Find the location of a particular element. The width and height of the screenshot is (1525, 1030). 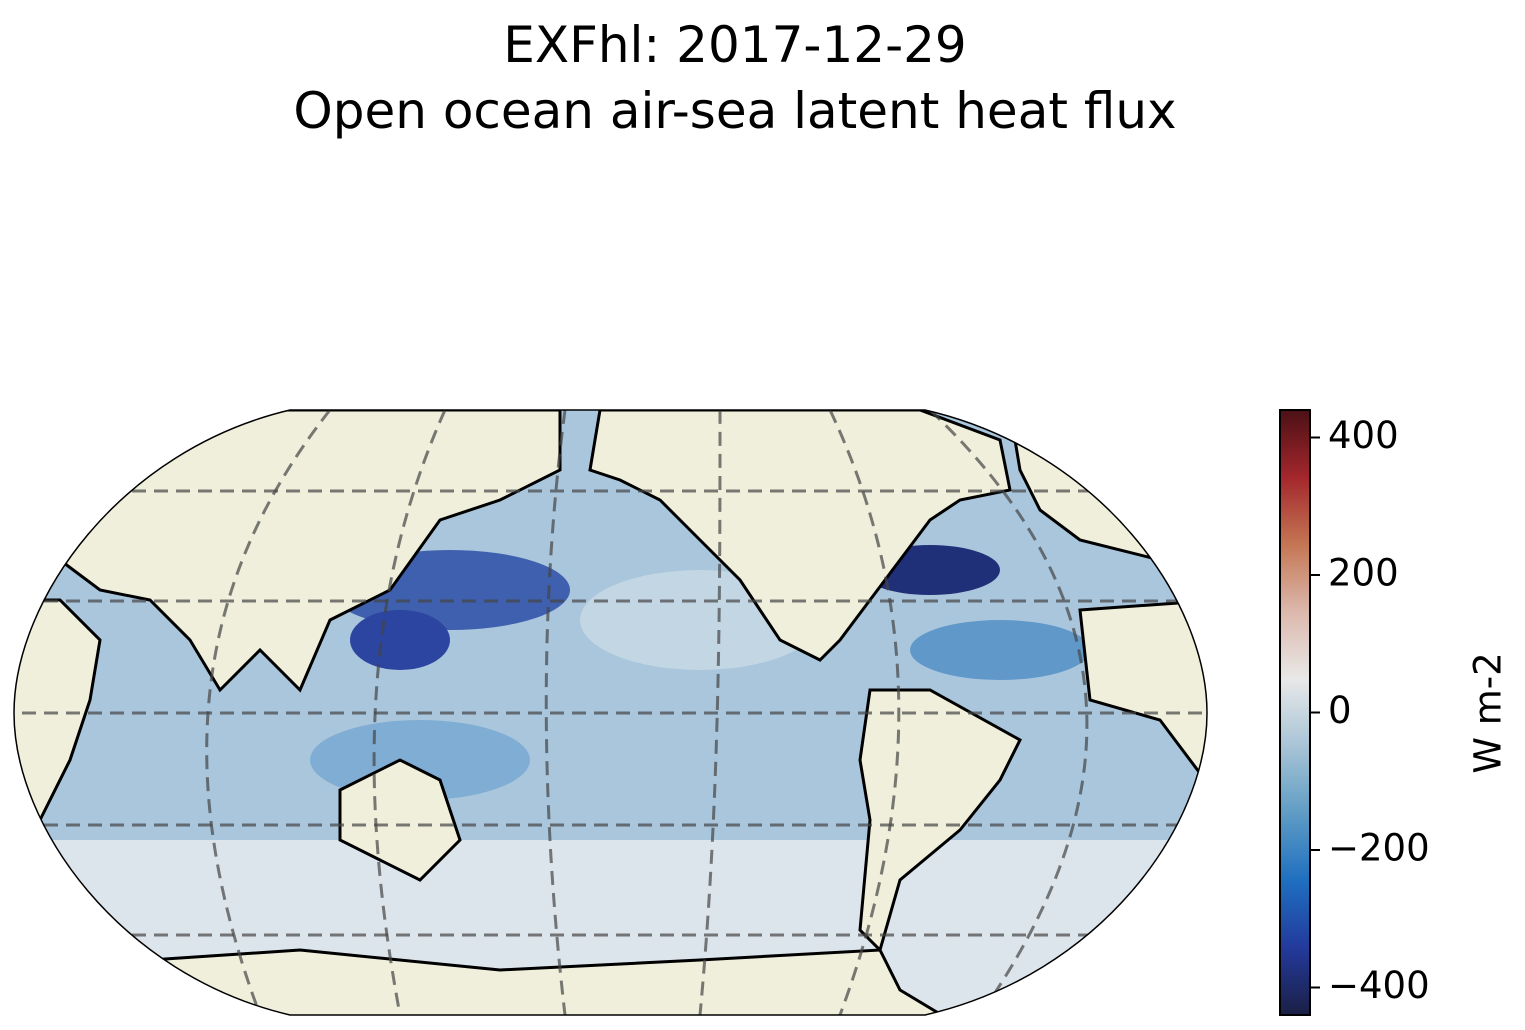

colorbar-tick-label: 0 is located at coordinates (1340, 710).